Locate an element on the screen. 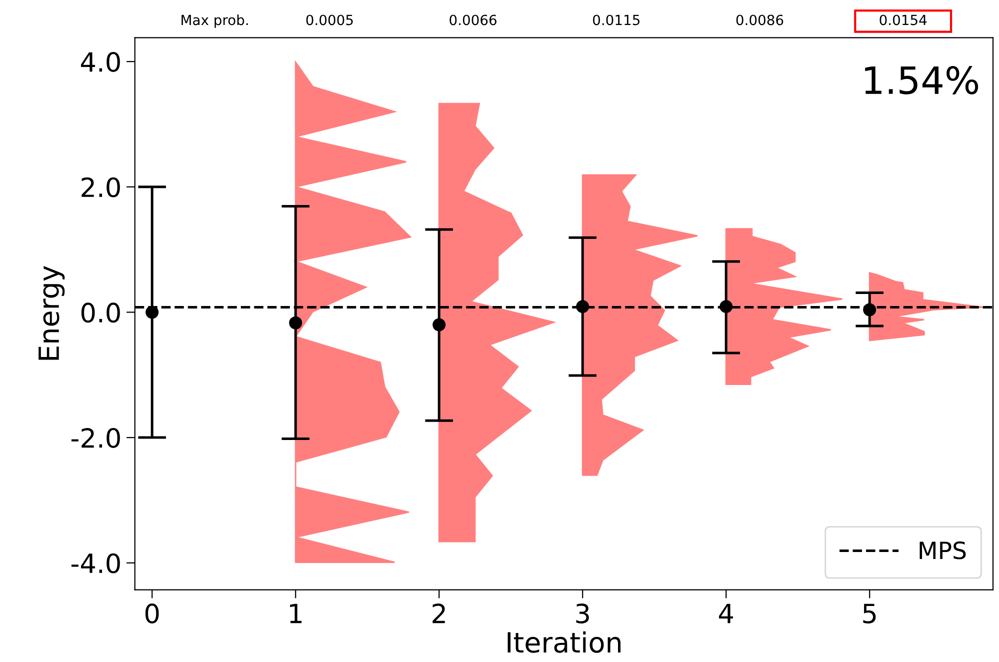 This screenshot has width=999, height=662. y-tick-label: 0.0 is located at coordinates (100, 312).